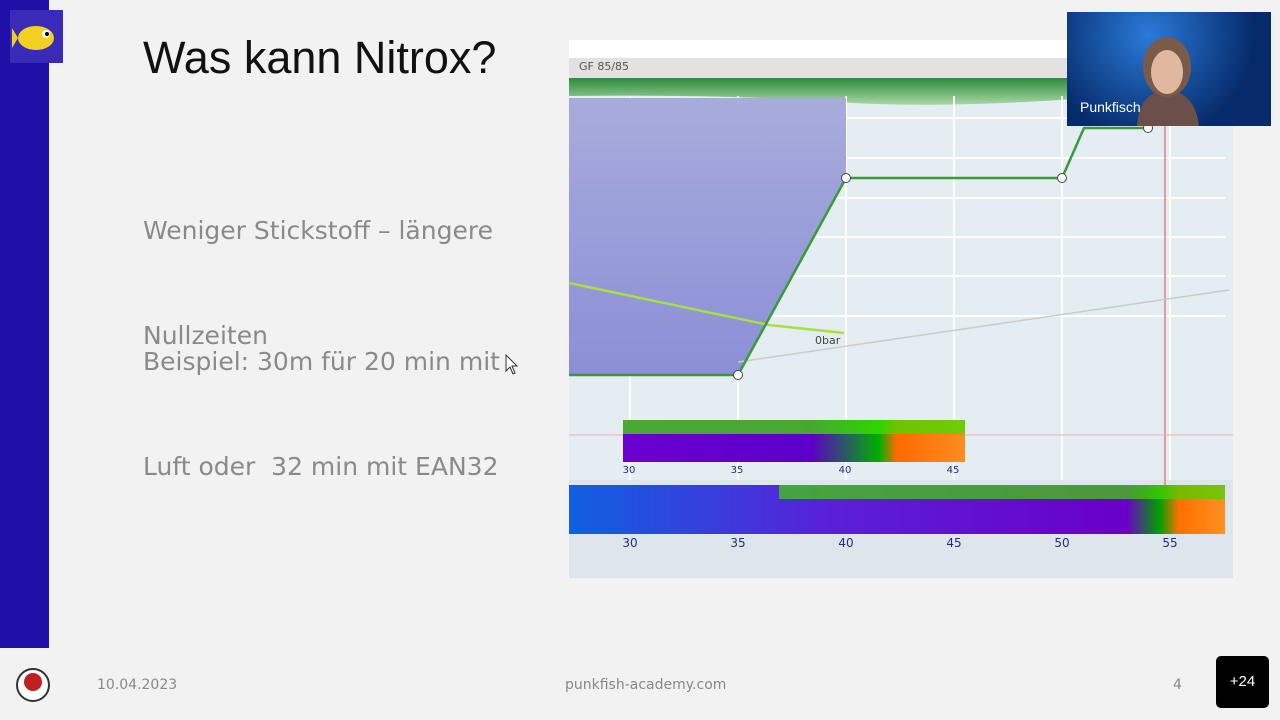 The image size is (1280, 720). Describe the element at coordinates (1168, 81) in the screenshot. I see `participant-image` at that location.